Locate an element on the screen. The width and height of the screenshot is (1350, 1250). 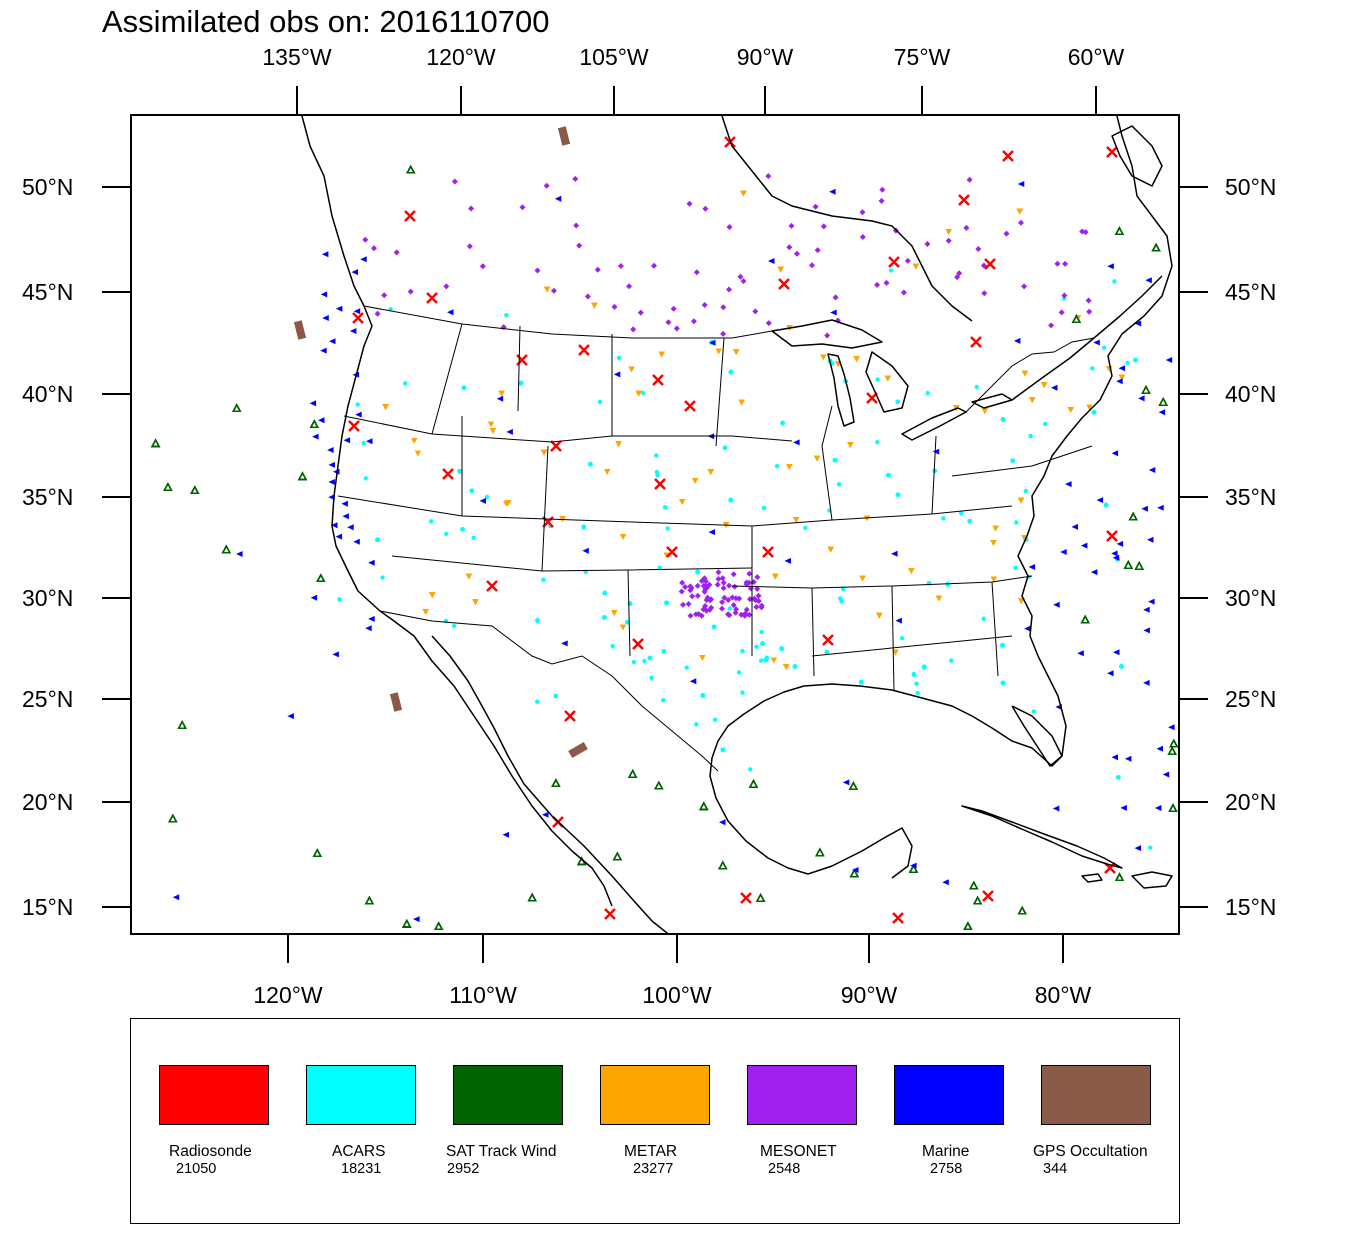
legend-label: Radiosonde is located at coordinates (210, 1151).